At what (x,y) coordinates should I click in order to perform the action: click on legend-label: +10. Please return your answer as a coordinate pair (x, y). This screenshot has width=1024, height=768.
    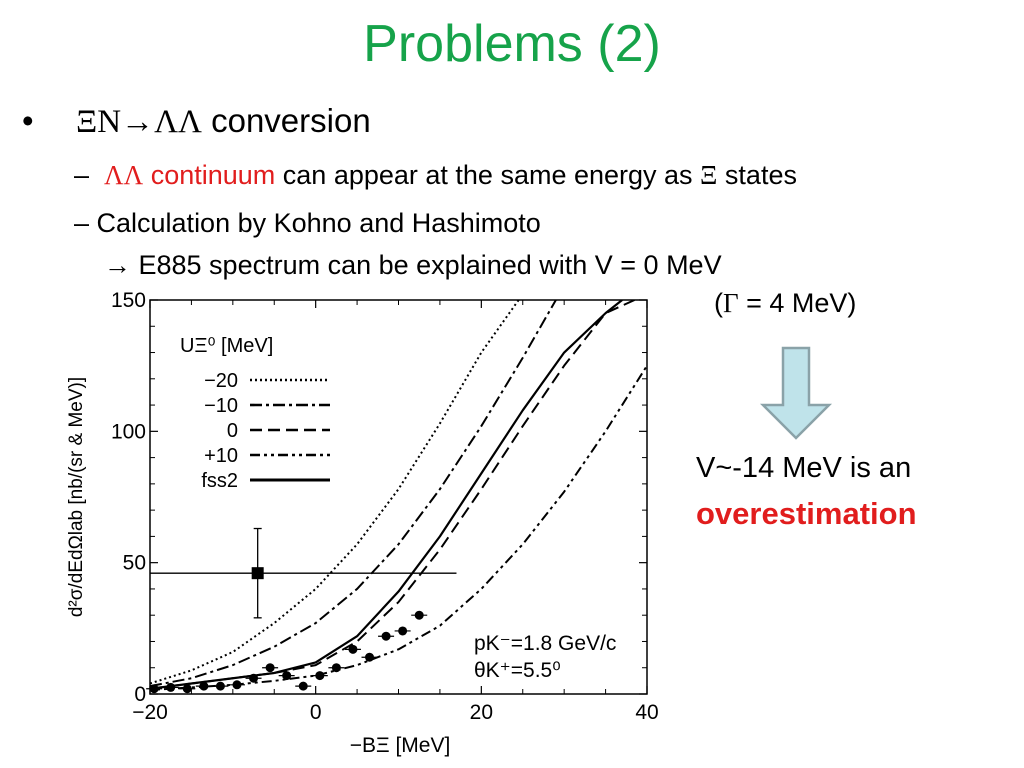
    Looking at the image, I should click on (221, 456).